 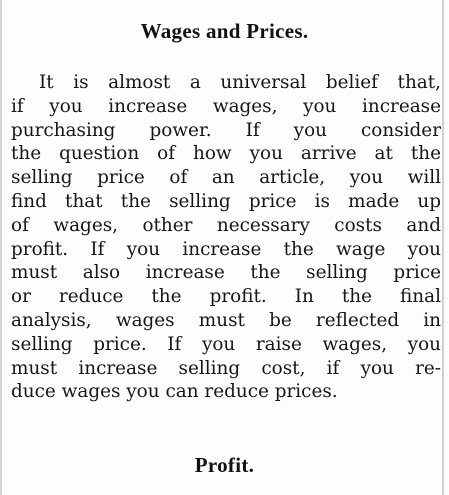 I want to click on body-line: selling price of an article, you will, so click(x=226, y=178).